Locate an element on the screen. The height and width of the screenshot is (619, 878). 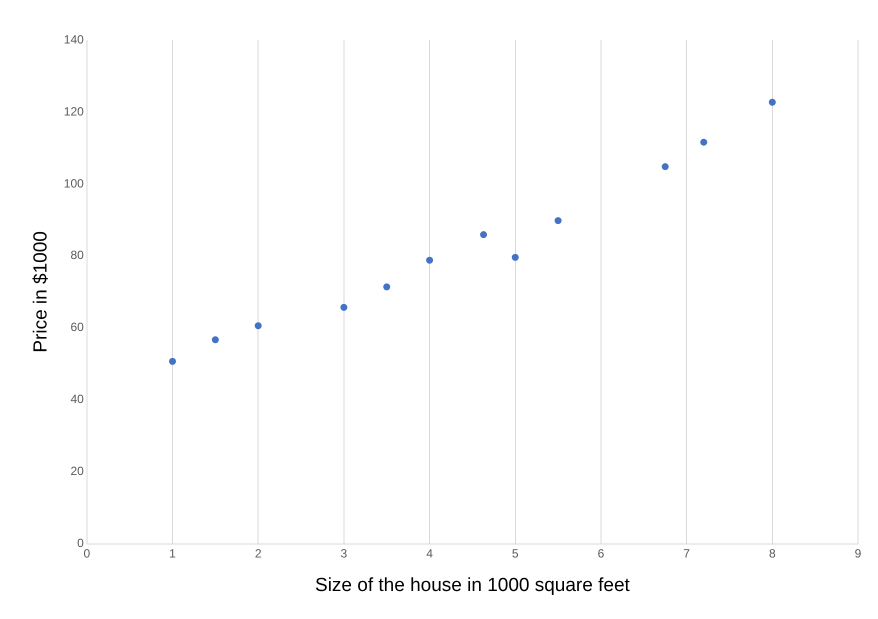
y-tick-label: 80 is located at coordinates (77, 255).